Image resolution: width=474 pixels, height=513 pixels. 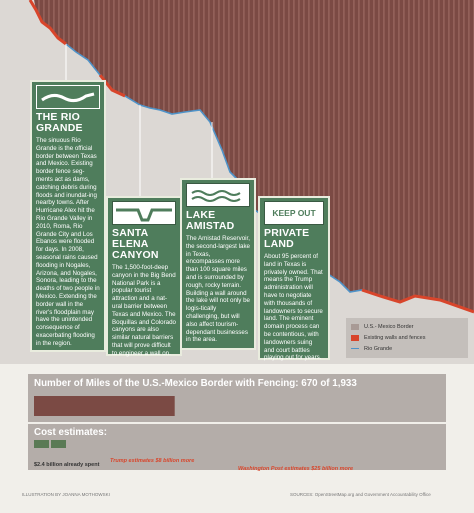 I want to click on lake-waves-icon, so click(x=218, y=195).